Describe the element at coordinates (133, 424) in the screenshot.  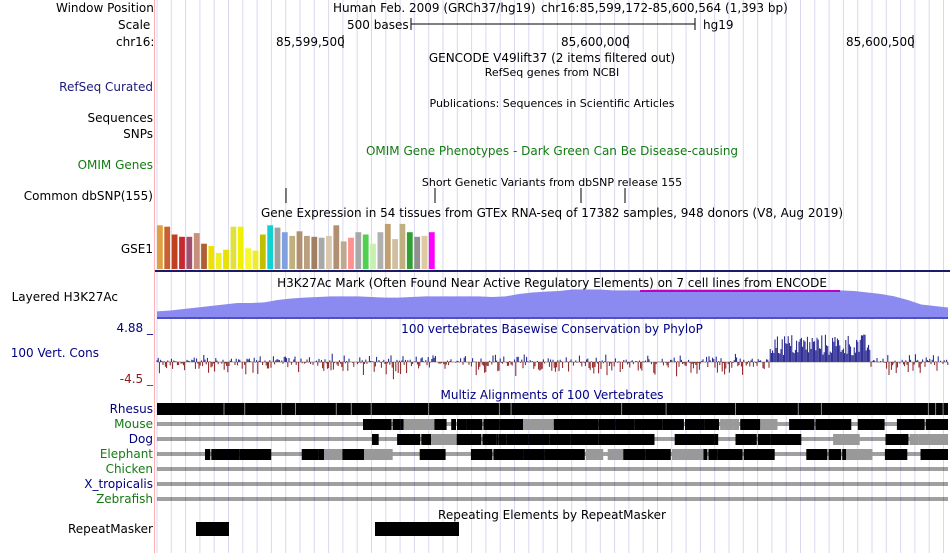
I see `species-label-mouse: Mouse` at that location.